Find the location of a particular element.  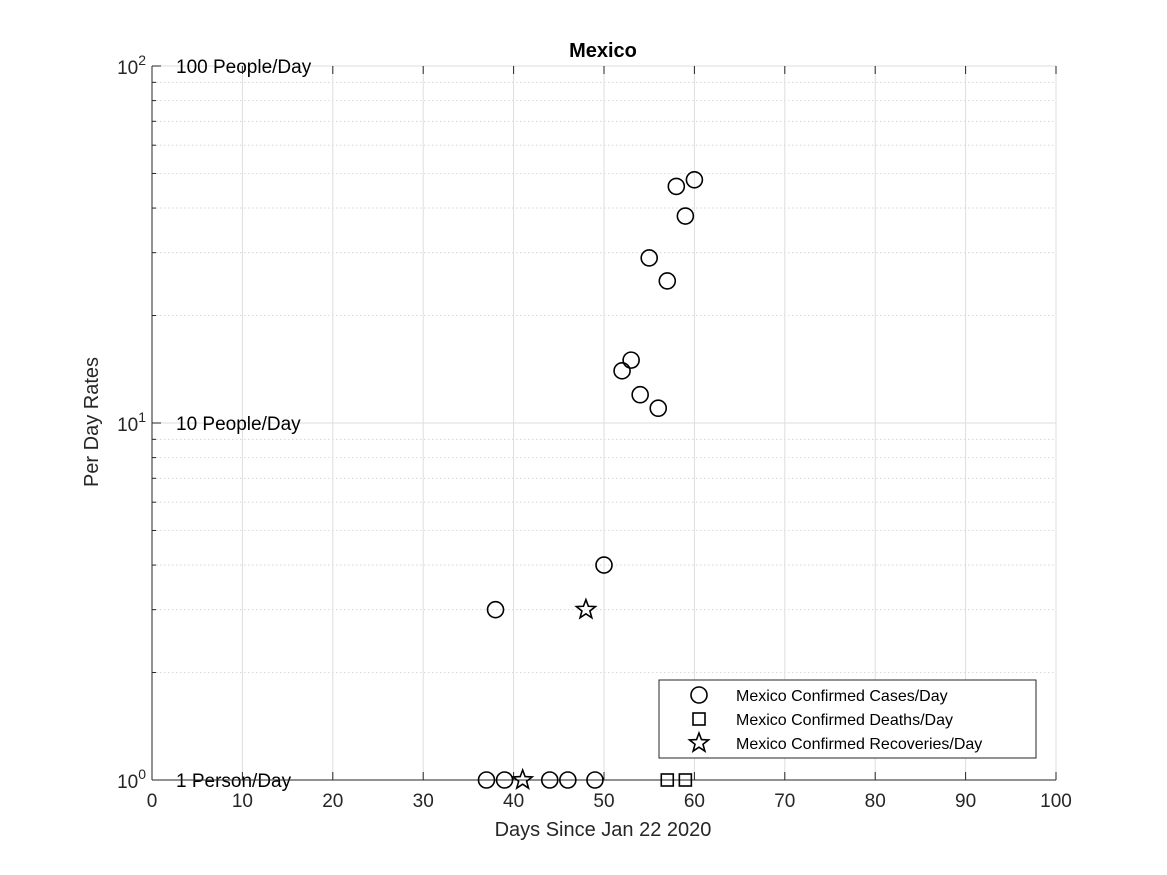

series-circle is located at coordinates (590, 479).